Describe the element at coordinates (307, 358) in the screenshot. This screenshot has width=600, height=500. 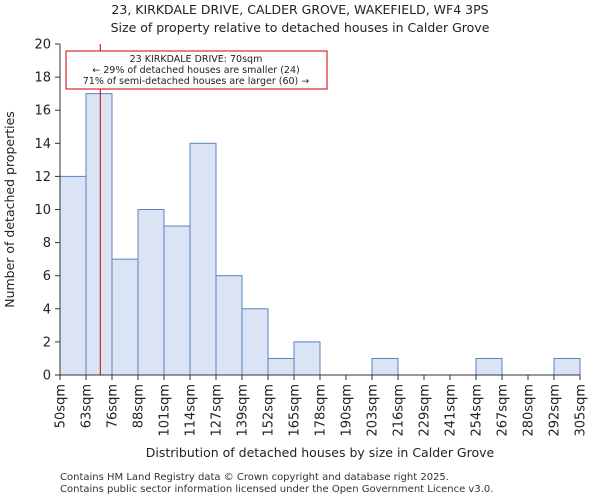
I see `bar-165sqm` at that location.